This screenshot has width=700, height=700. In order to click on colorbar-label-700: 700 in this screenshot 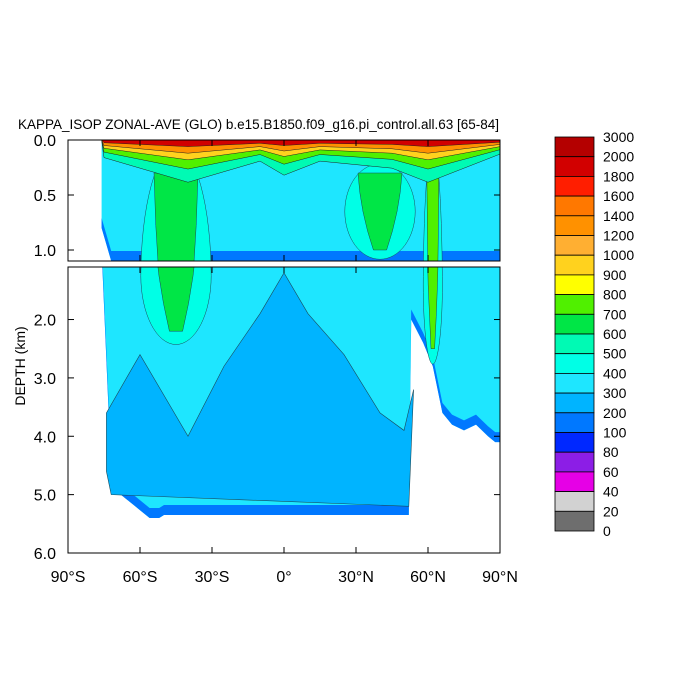, I will do `click(615, 314)`.